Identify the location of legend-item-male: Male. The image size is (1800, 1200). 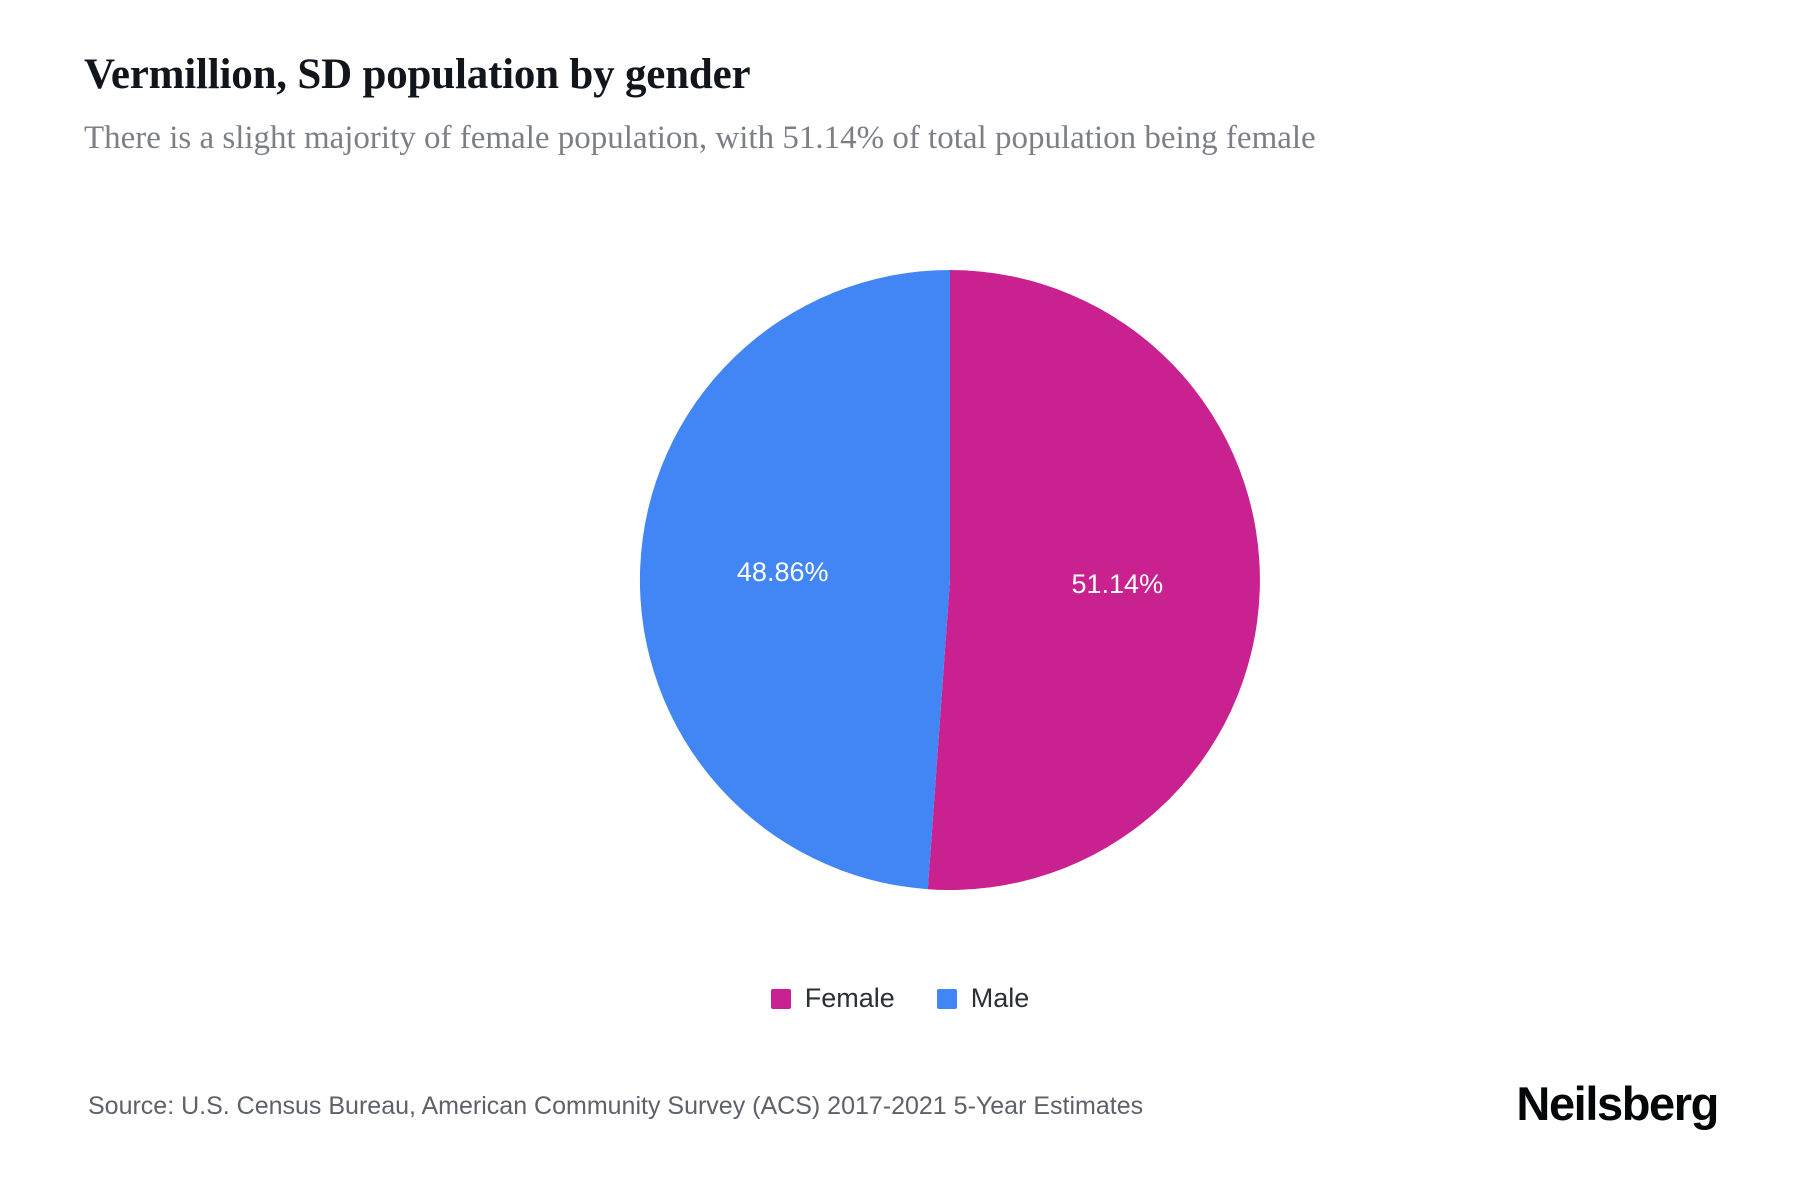
(983, 998).